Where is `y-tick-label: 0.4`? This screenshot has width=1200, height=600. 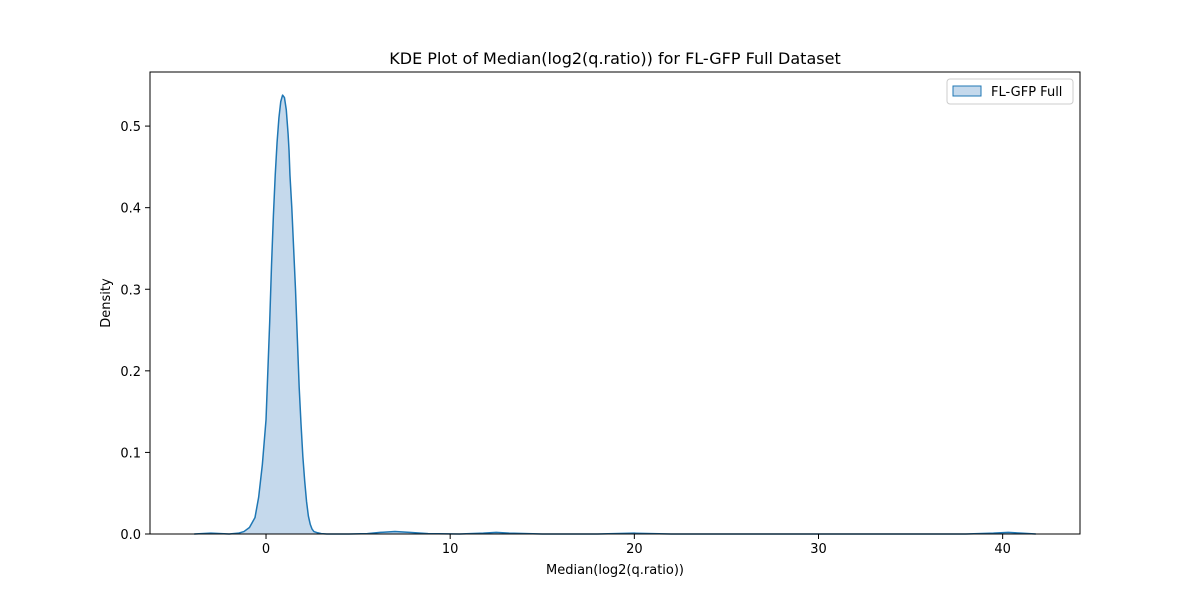 y-tick-label: 0.4 is located at coordinates (130, 209).